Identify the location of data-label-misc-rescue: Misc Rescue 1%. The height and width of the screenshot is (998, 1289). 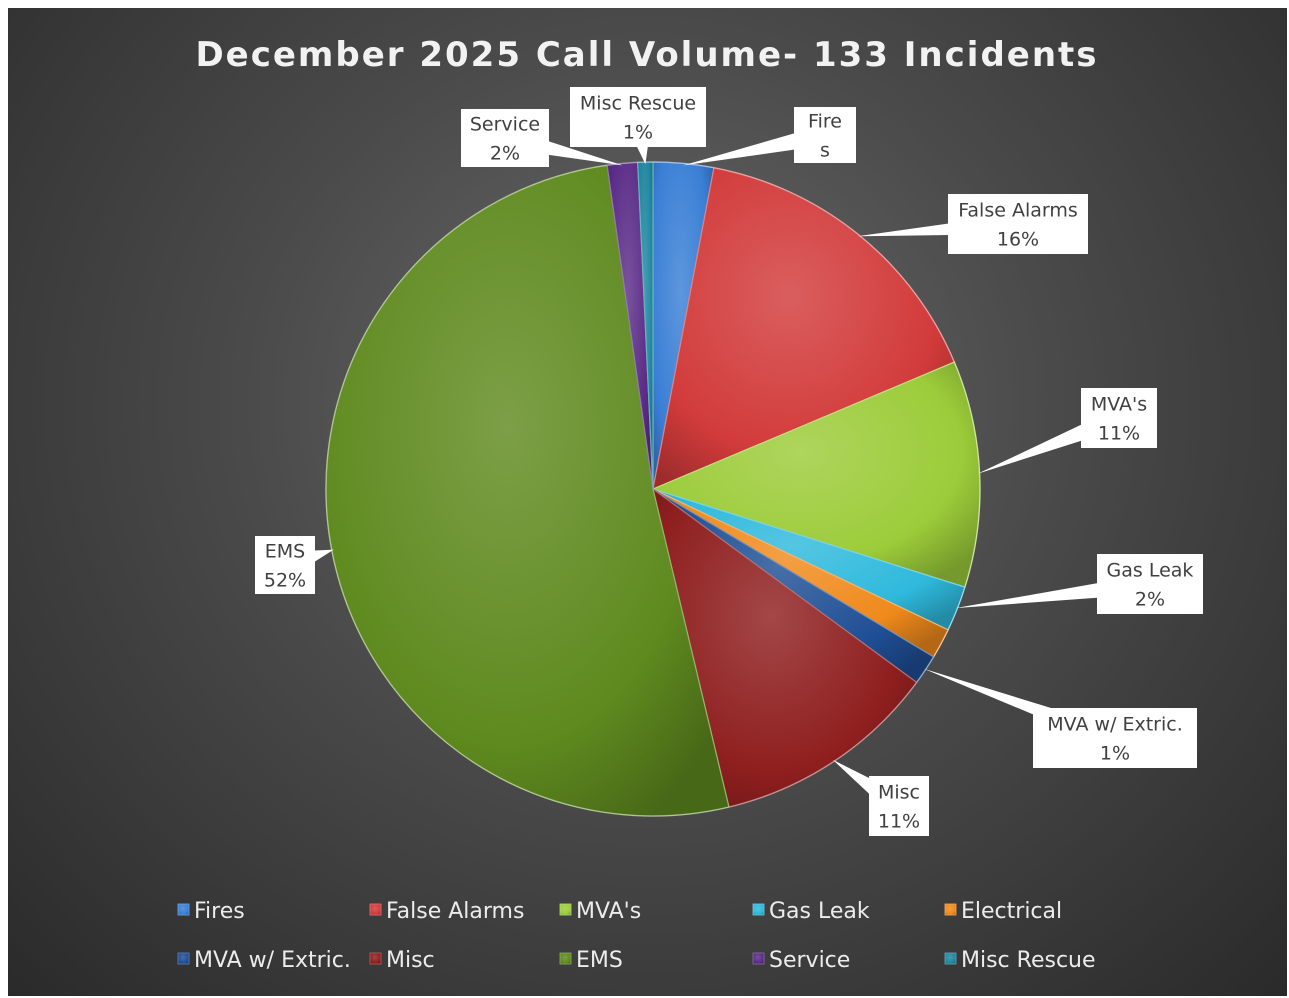
(638, 126).